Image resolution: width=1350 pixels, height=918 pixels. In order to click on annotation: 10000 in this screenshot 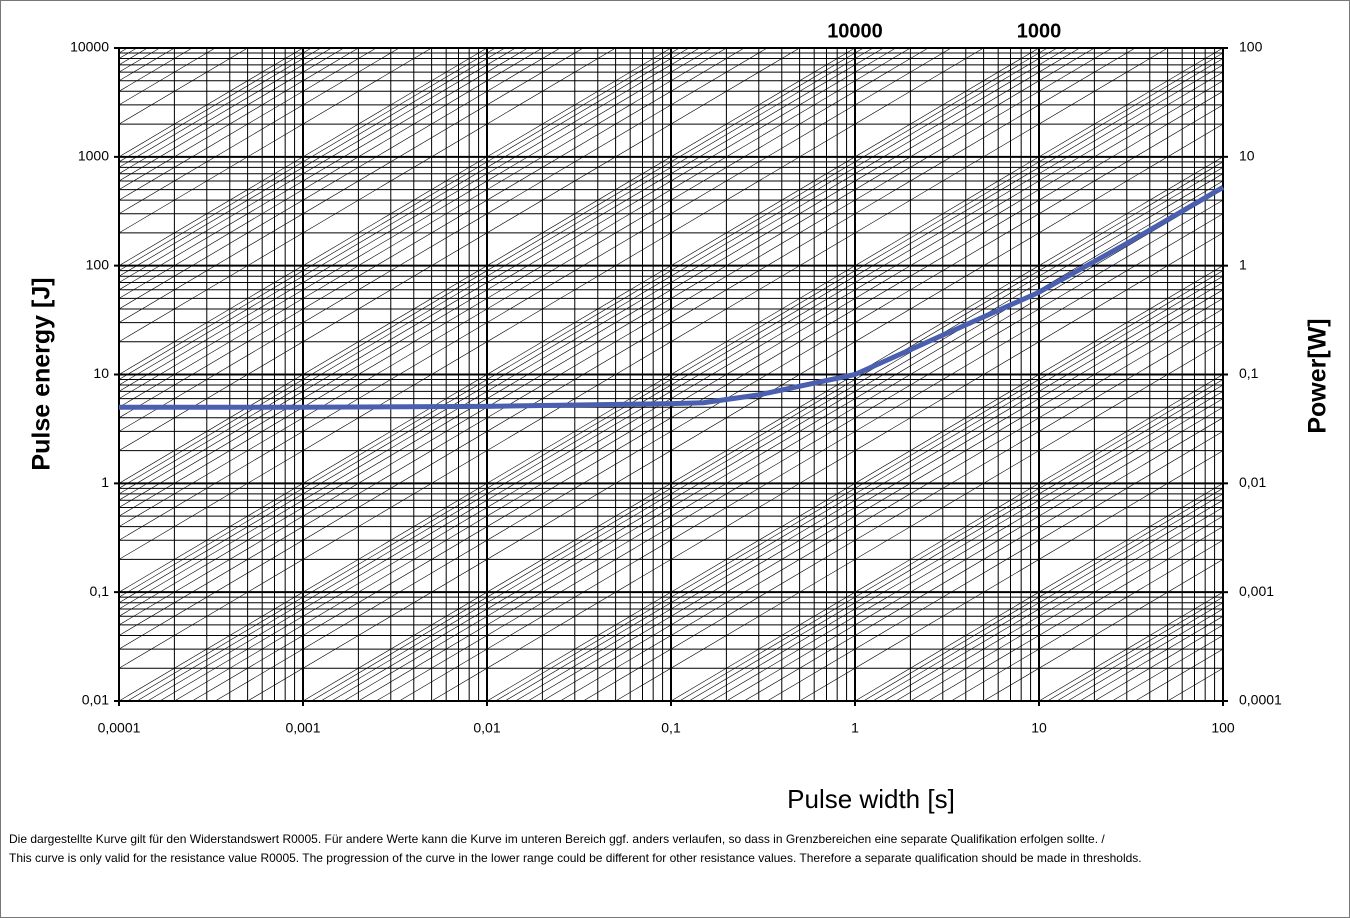, I will do `click(855, 31)`.